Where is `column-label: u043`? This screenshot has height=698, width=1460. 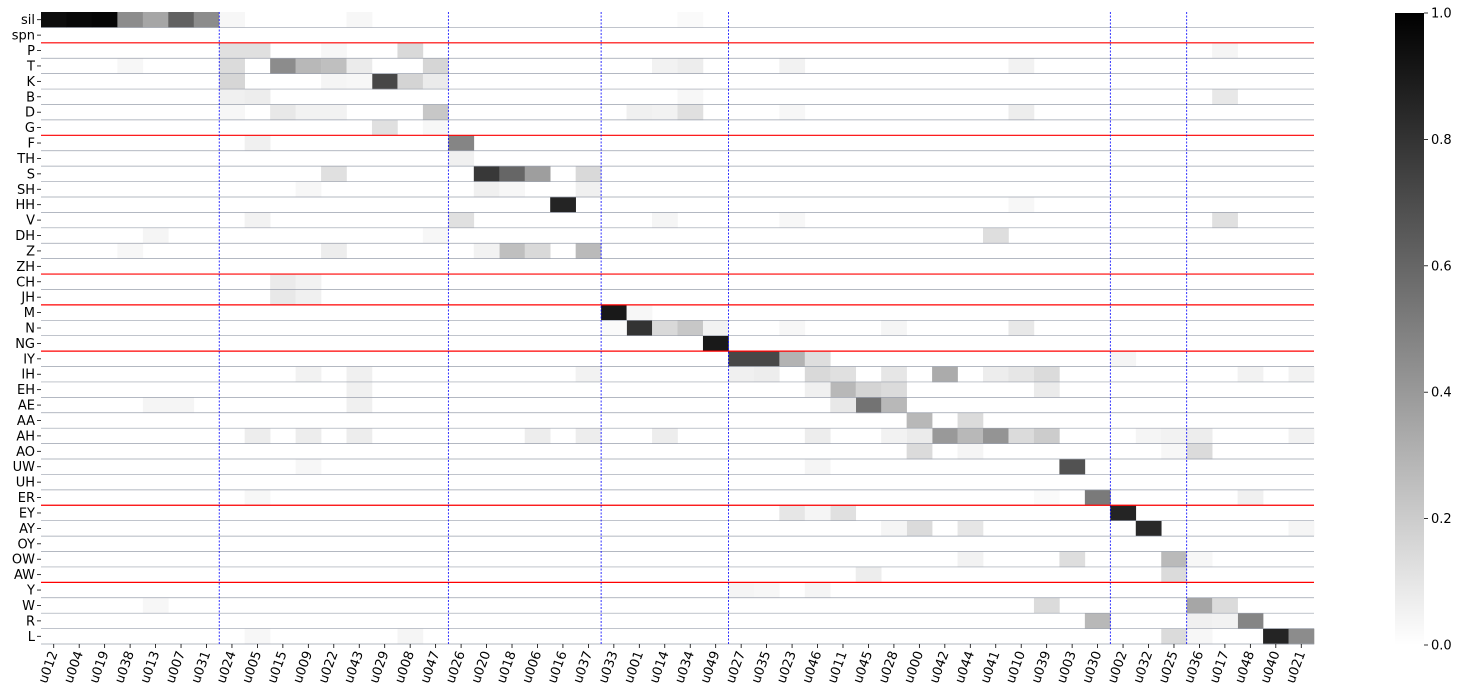
column-label: u043 is located at coordinates (354, 667).